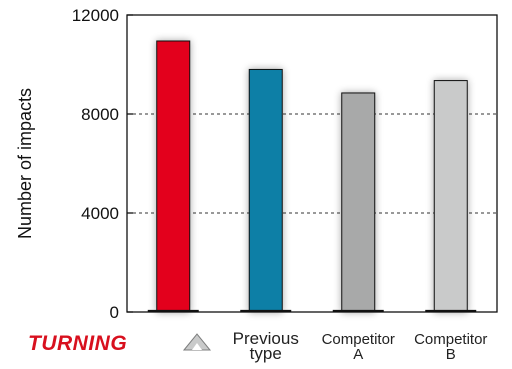 This screenshot has width=512, height=369. What do you see at coordinates (266, 353) in the screenshot?
I see `x-category-label: type` at bounding box center [266, 353].